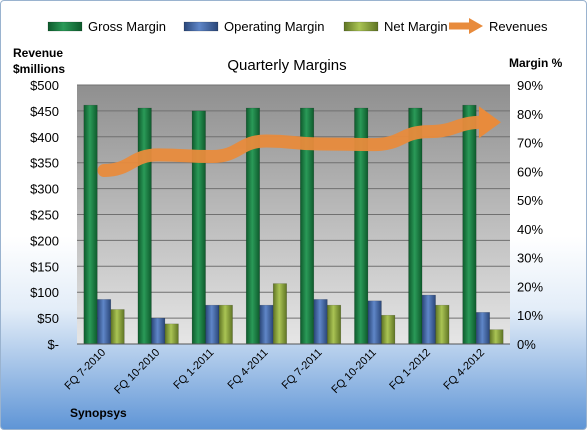 Image resolution: width=587 pixels, height=430 pixels. I want to click on right-tick-label: 20%, so click(530, 286).